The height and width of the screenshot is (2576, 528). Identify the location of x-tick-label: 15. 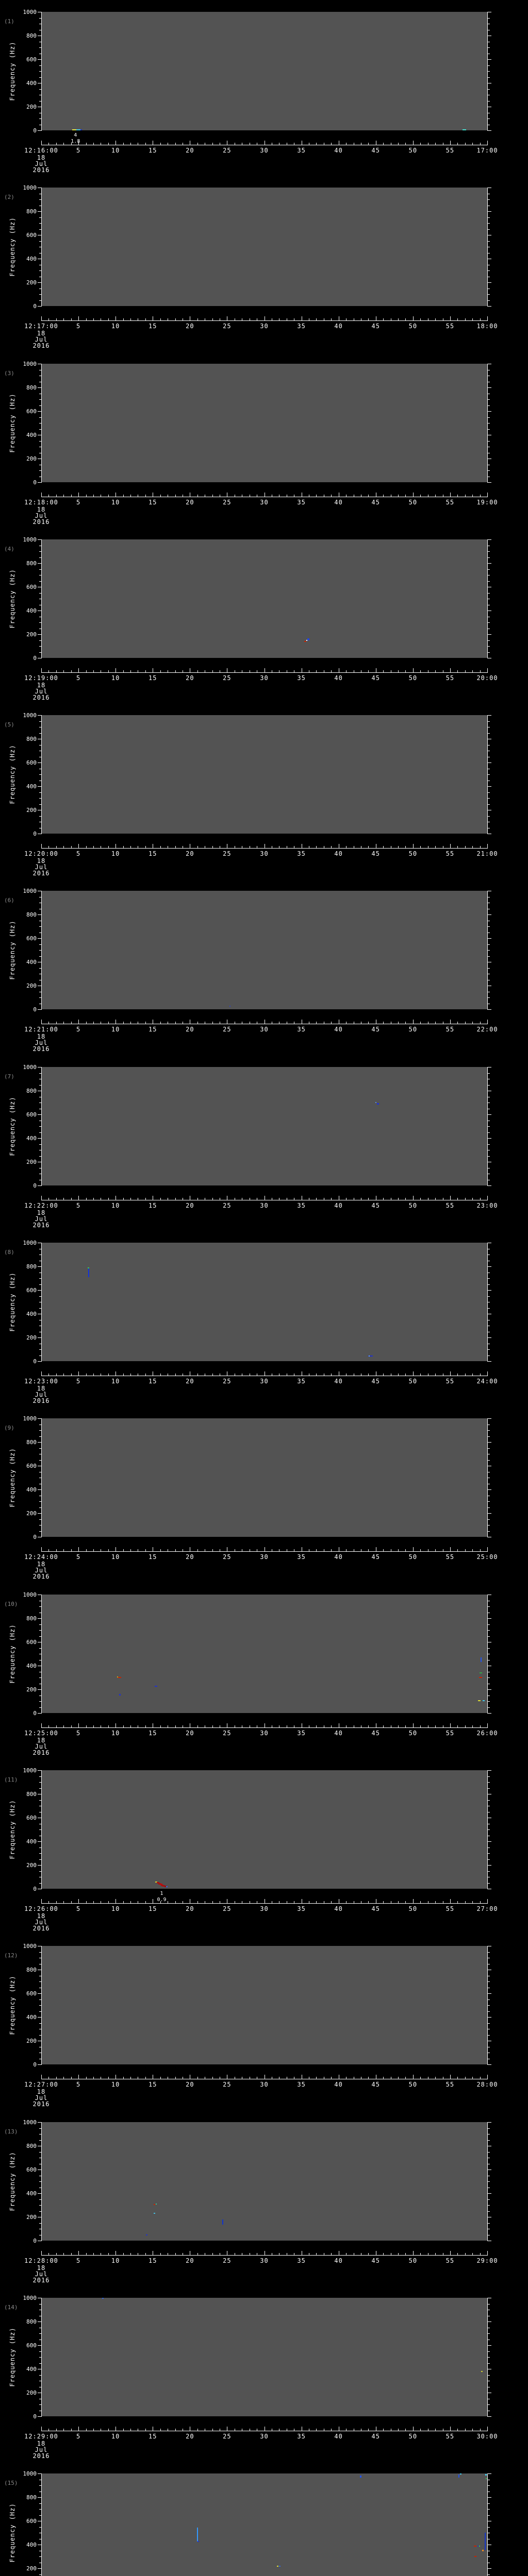
(152, 1205).